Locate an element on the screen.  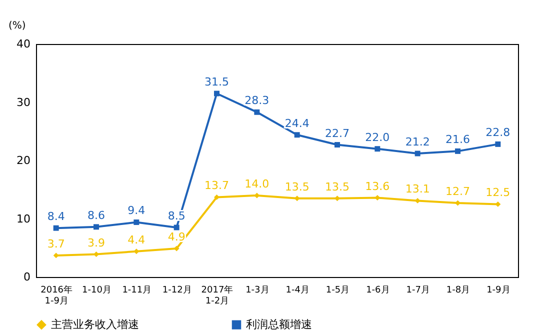
data-label: 9.4 is located at coordinates (137, 211).